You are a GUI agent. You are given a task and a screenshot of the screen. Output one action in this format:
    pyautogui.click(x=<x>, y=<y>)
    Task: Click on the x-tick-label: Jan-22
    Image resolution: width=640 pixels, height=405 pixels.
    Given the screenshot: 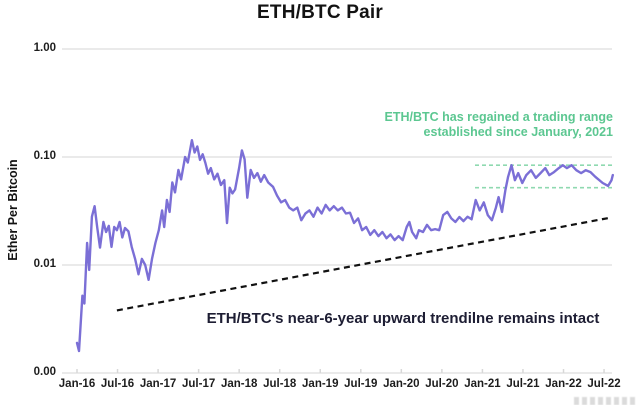 What is the action you would take?
    pyautogui.click(x=563, y=384)
    